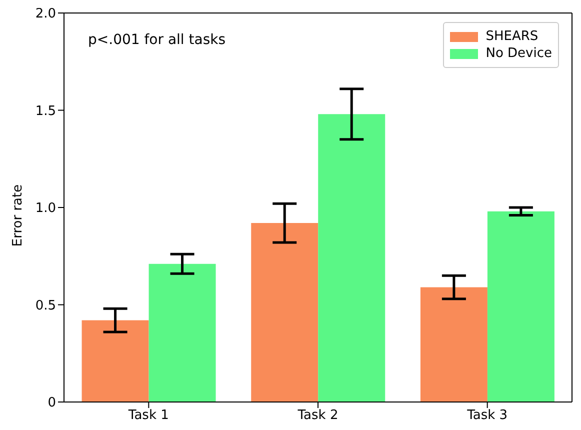  What do you see at coordinates (487, 416) in the screenshot?
I see `x-tick-label: Task 3` at bounding box center [487, 416].